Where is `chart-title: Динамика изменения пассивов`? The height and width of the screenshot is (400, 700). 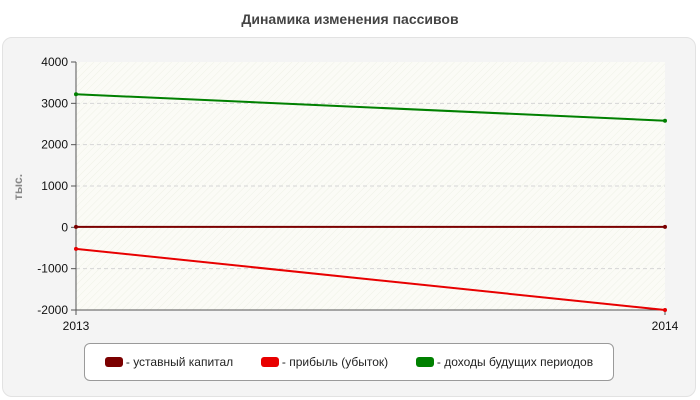 chart-title: Динамика изменения пассивов is located at coordinates (350, 19).